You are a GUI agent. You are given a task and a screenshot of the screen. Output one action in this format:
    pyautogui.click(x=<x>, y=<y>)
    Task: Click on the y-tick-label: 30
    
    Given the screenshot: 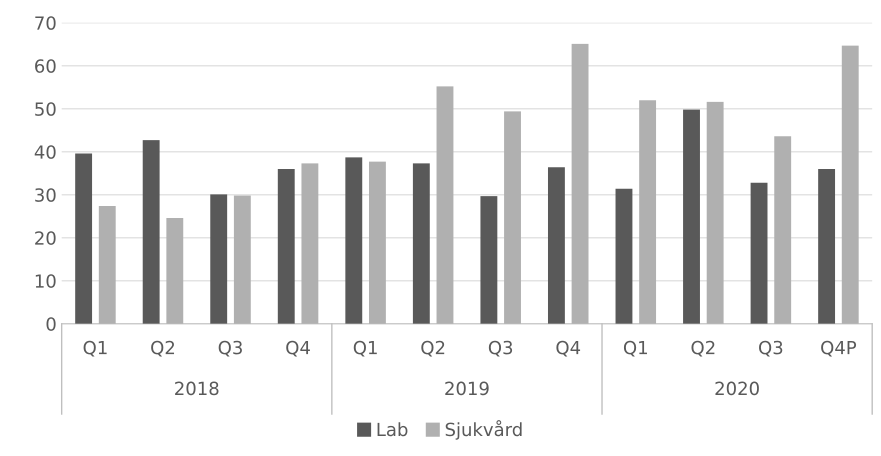 What is the action you would take?
    pyautogui.click(x=45, y=195)
    